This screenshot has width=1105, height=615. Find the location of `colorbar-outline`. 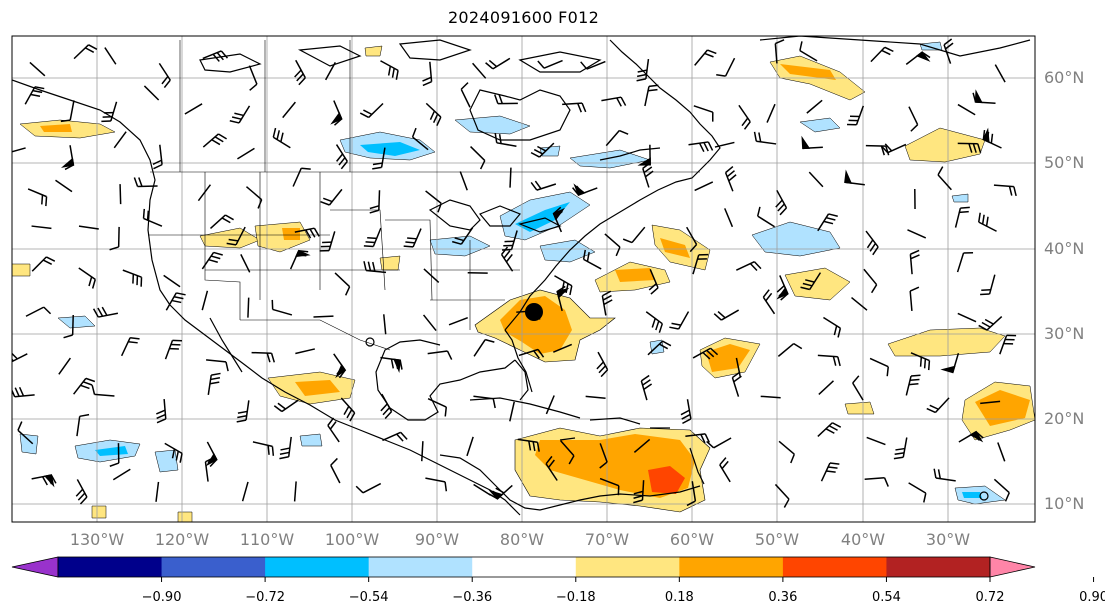

colorbar-outline is located at coordinates (524, 567).